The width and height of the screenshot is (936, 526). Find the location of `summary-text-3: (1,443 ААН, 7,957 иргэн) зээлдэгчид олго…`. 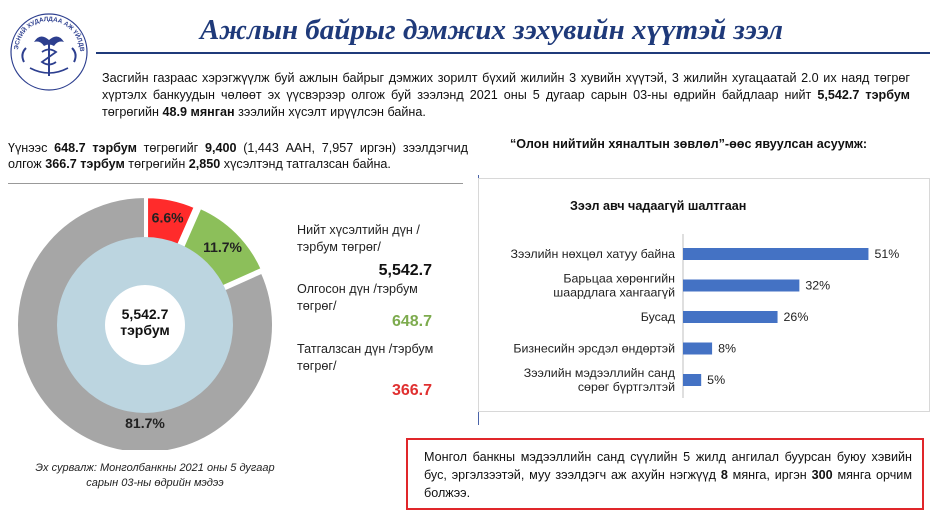

summary-text-3: (1,443 ААН, 7,957 иргэн) зээлдэгчид олго… is located at coordinates (238, 156).